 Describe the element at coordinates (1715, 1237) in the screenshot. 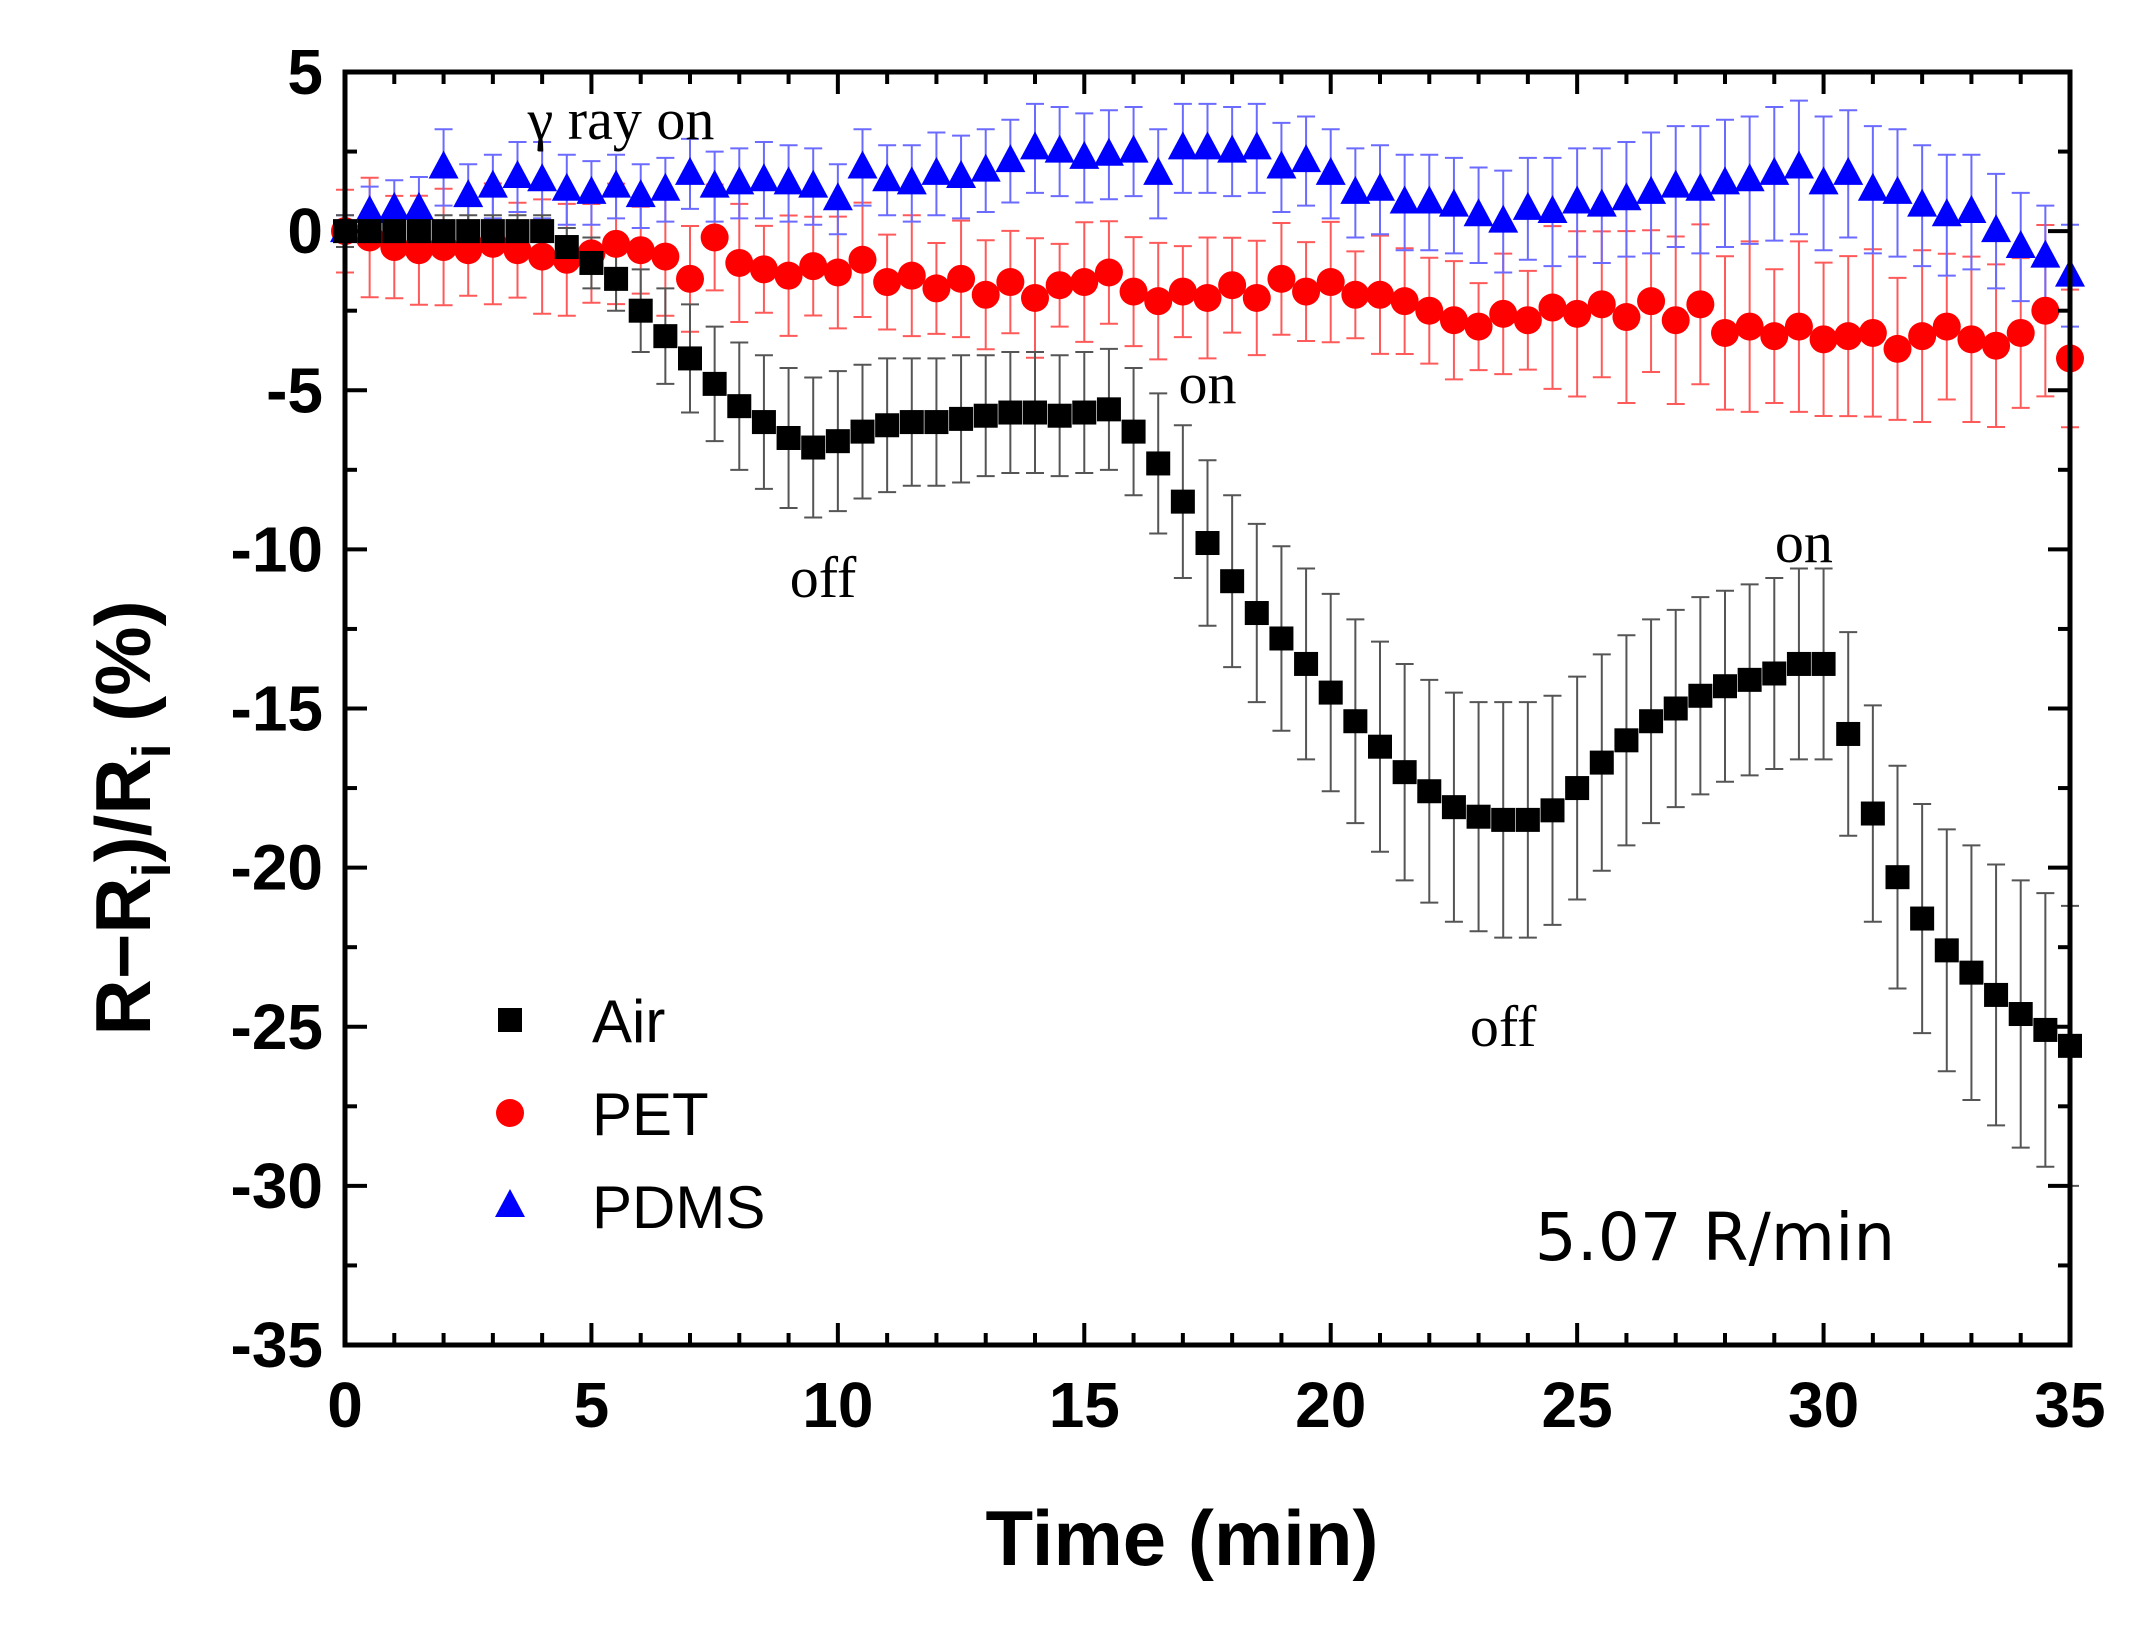

I see `dose-rate-label: 5.07 R/min` at that location.